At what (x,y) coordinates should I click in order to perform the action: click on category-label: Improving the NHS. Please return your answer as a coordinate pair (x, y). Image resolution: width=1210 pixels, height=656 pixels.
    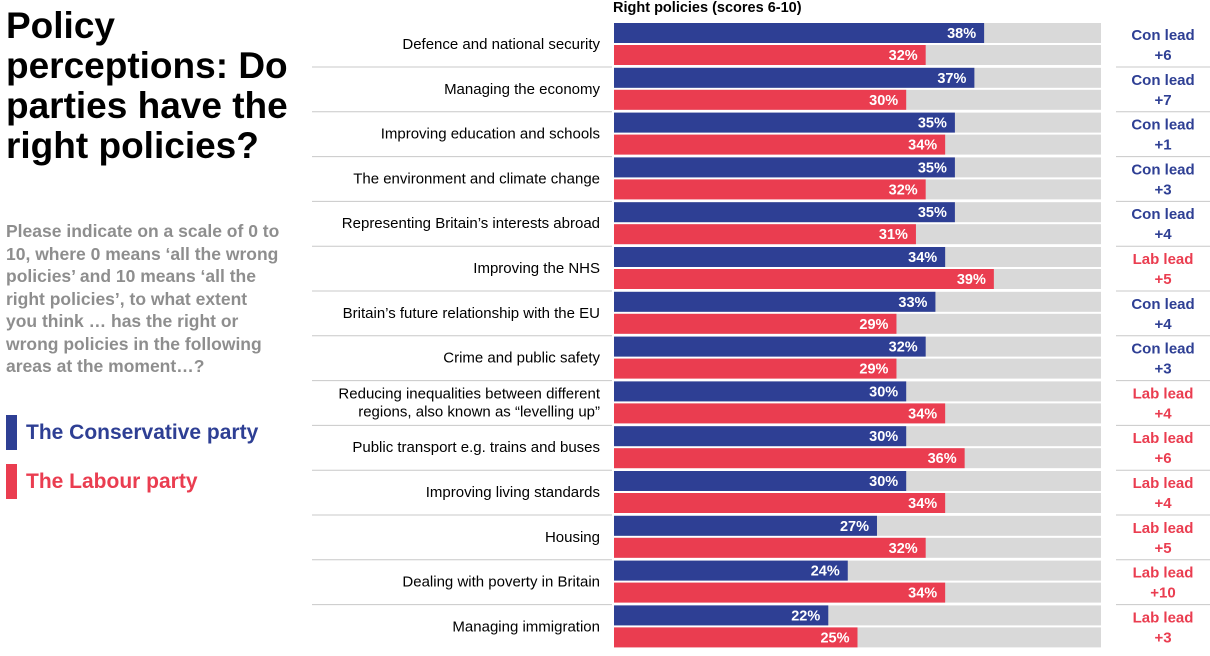
    Looking at the image, I should click on (536, 268).